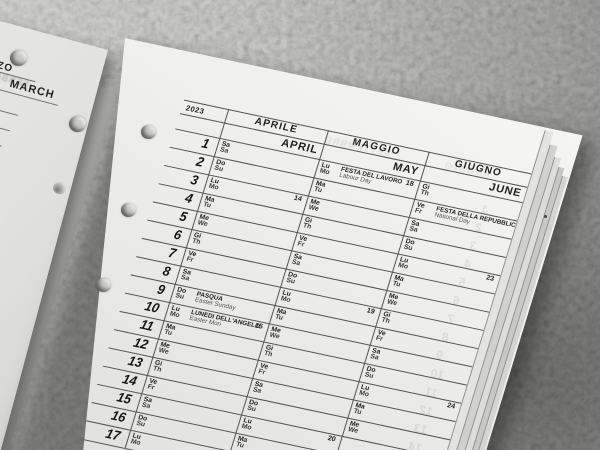  What do you see at coordinates (445, 337) in the screenshot?
I see `ghost-number: 8` at bounding box center [445, 337].